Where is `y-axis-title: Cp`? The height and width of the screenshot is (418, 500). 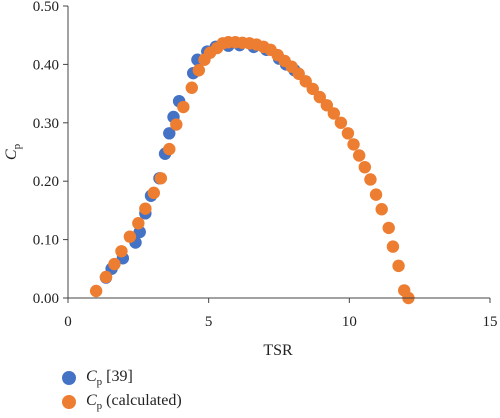
y-axis-title: Cp is located at coordinates (13, 151).